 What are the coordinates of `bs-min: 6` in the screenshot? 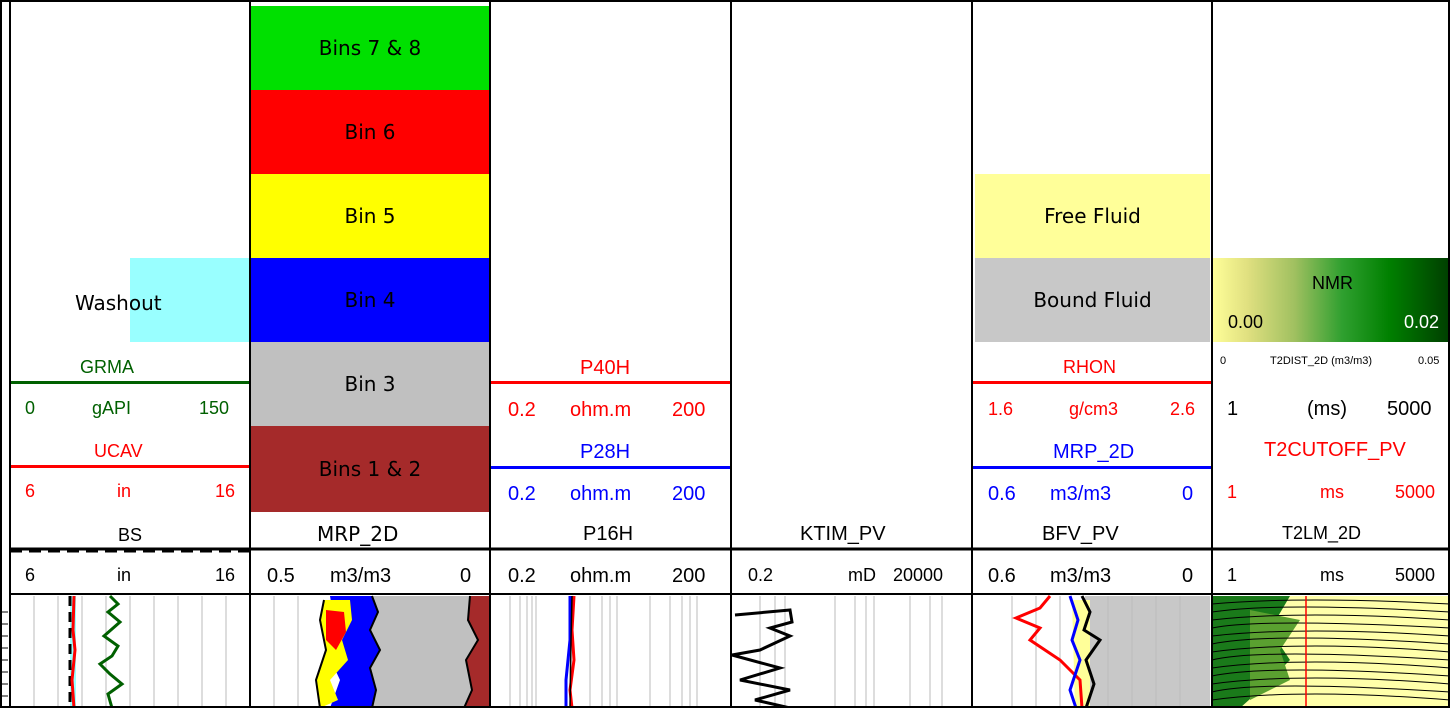 It's located at (30, 575).